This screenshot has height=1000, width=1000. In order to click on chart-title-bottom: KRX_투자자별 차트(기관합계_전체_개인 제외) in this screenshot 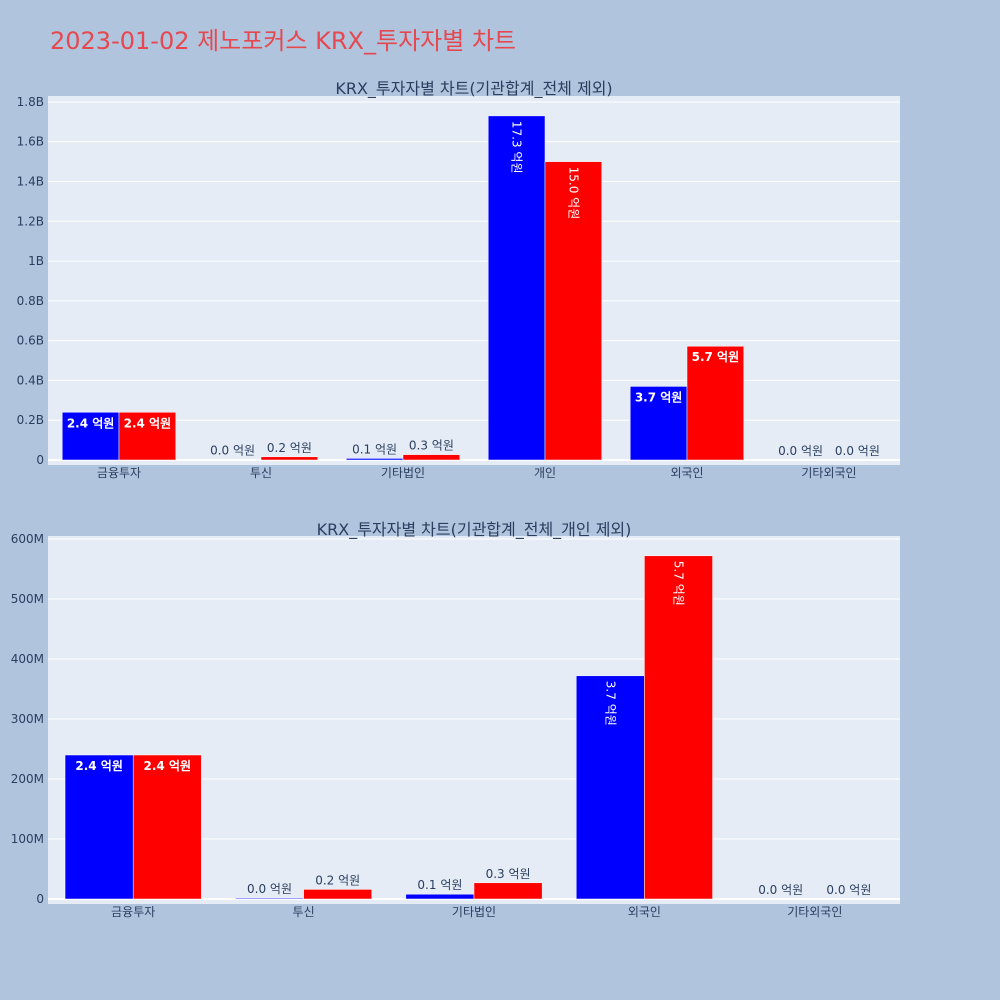, I will do `click(474, 530)`.